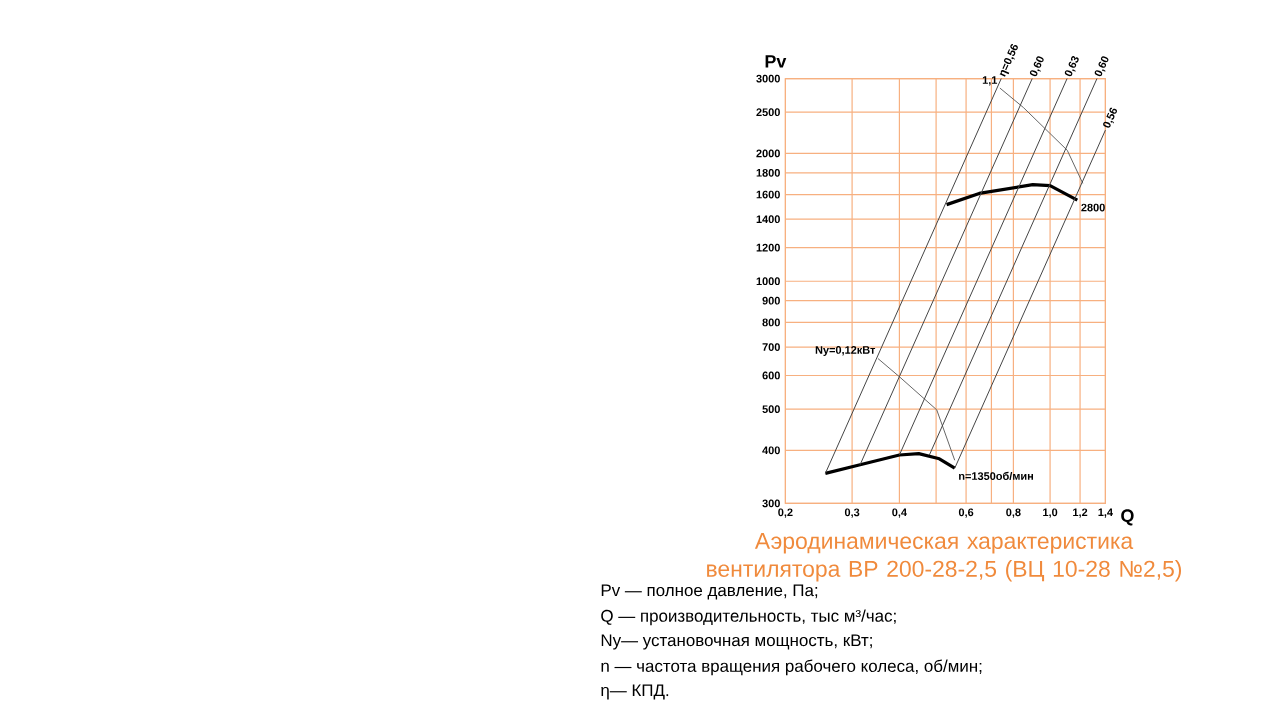 This screenshot has width=1280, height=710. I want to click on text: Q — производительность, тыс м³/час;, so click(748, 617).